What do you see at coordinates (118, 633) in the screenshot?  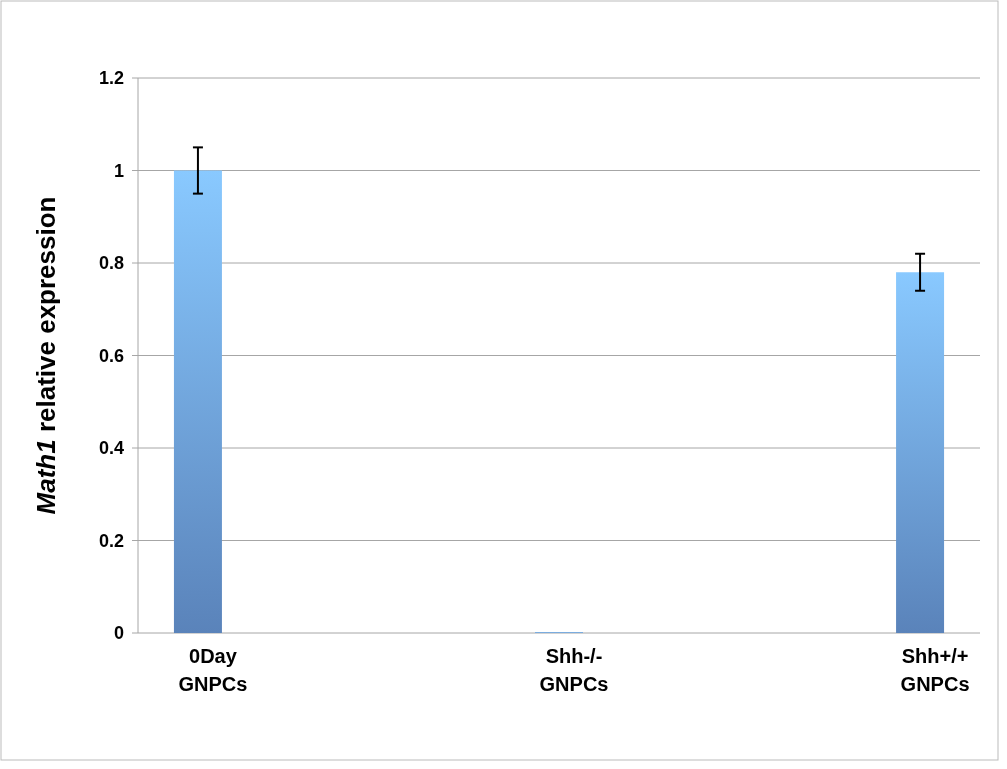 I see `y-tick-label: 0` at bounding box center [118, 633].